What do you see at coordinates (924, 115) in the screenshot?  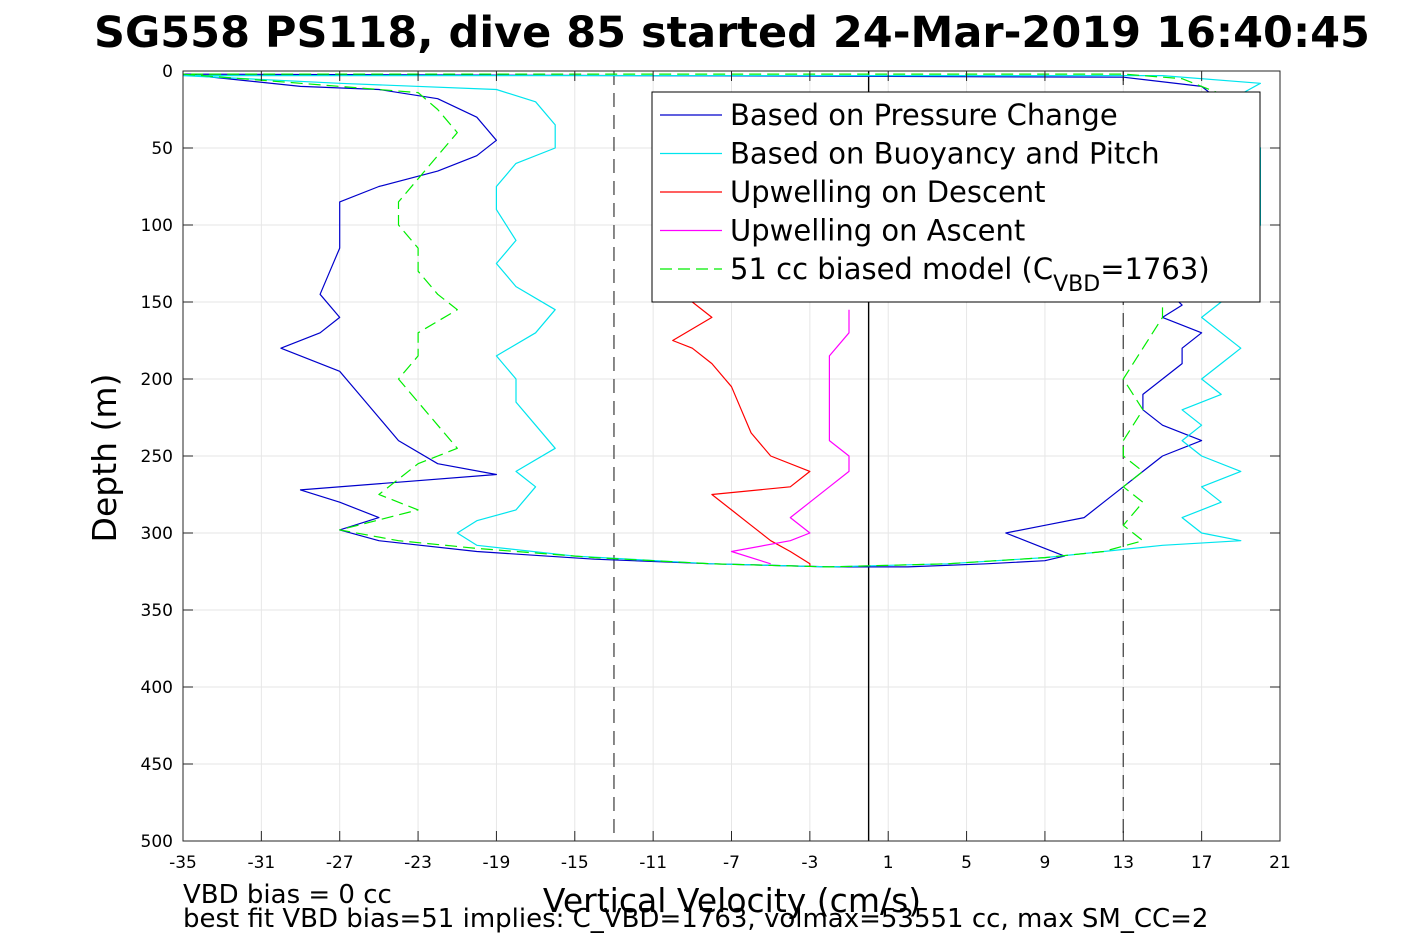 I see `legend-label-0: Based on Pressure Change` at bounding box center [924, 115].